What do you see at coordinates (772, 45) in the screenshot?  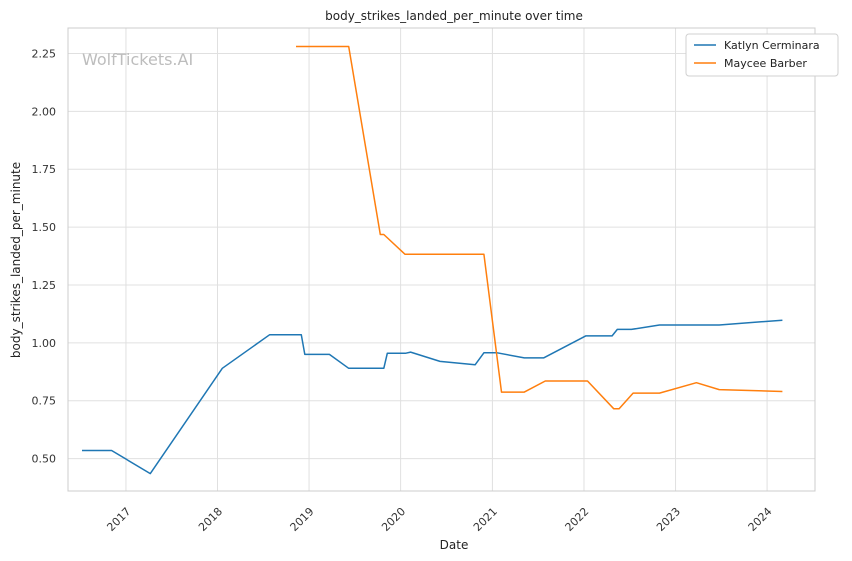 I see `legend-label: Katlyn Cerminara` at bounding box center [772, 45].